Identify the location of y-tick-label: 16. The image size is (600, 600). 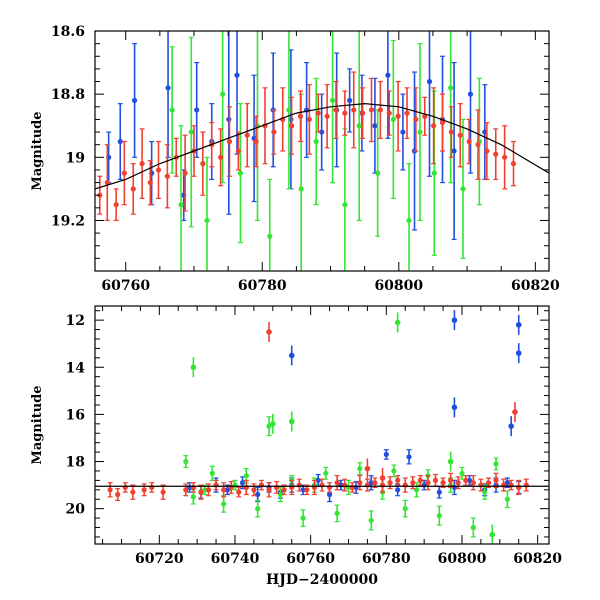
(75, 415).